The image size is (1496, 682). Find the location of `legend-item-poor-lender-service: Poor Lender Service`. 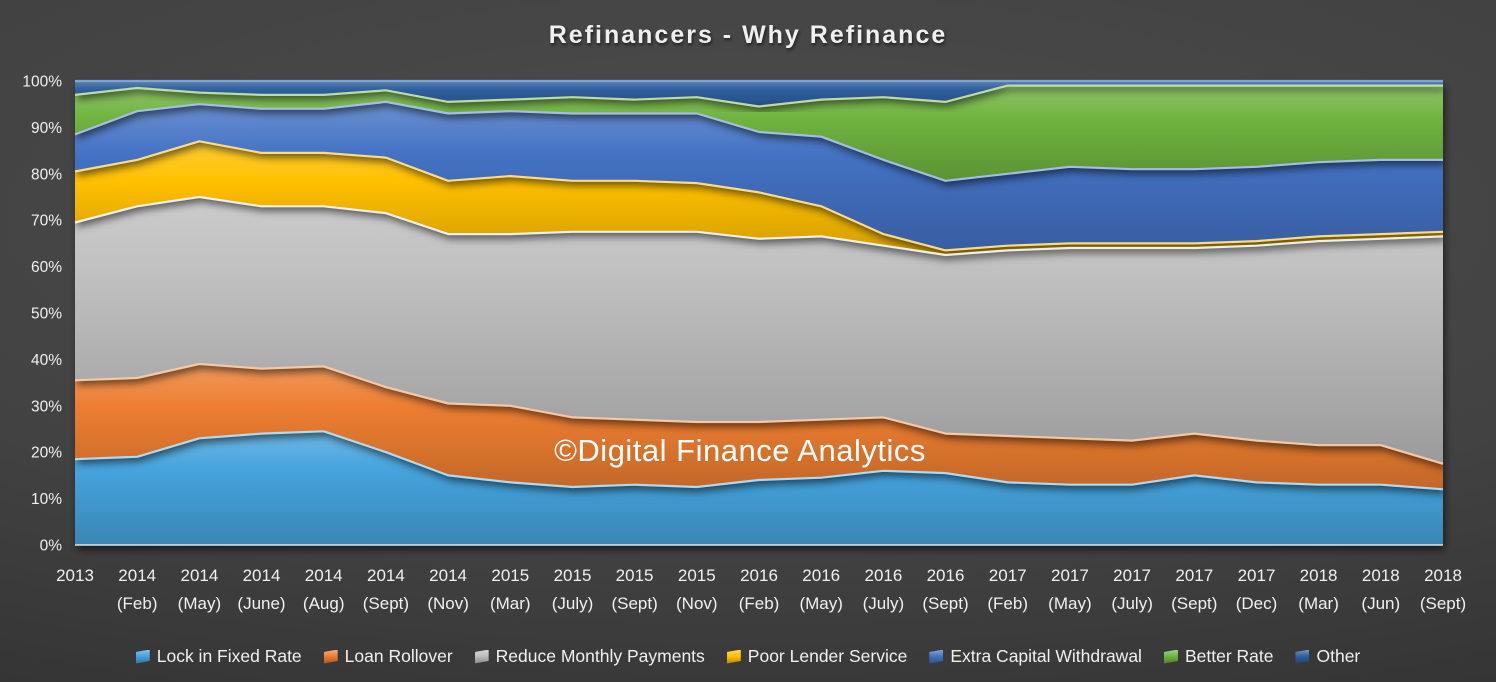

legend-item-poor-lender-service: Poor Lender Service is located at coordinates (817, 656).